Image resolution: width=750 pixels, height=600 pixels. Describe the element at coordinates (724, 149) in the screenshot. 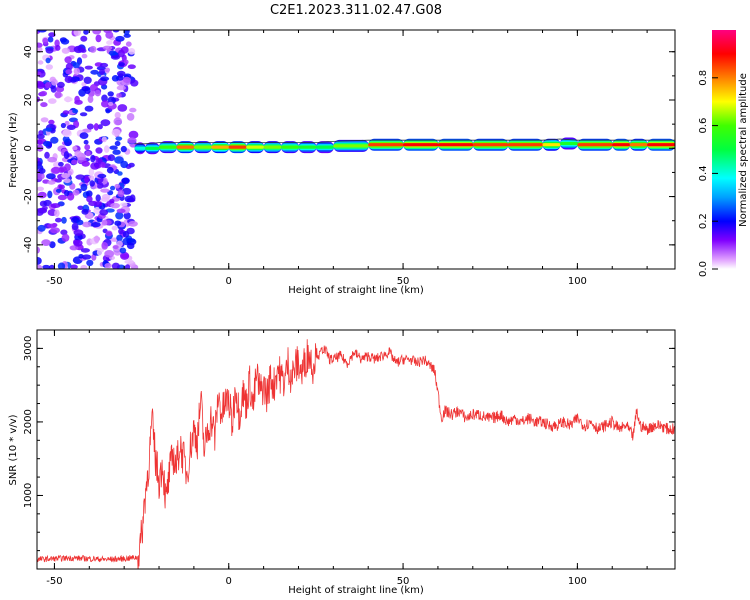

I see `colorbar-gradient` at that location.